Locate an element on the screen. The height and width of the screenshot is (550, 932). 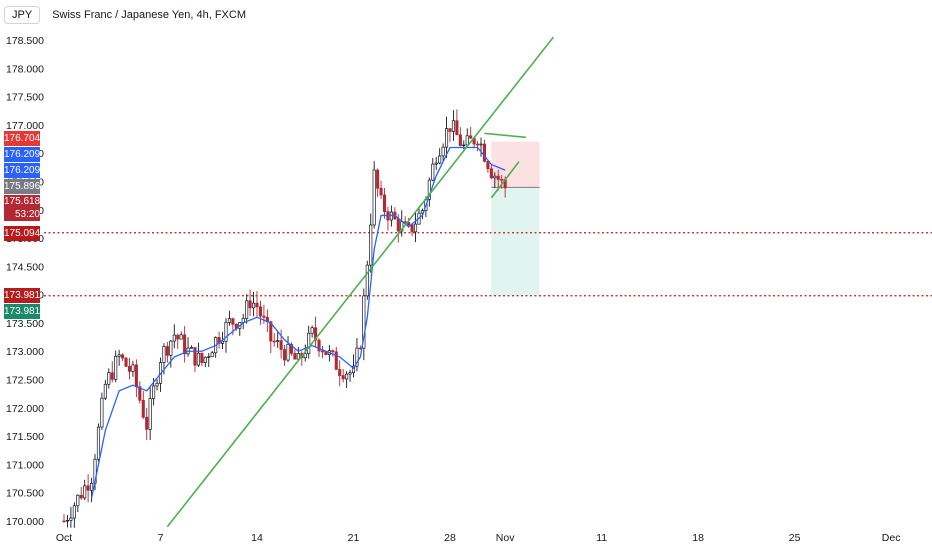
y-tick-label: 170.500 is located at coordinates (25, 494).